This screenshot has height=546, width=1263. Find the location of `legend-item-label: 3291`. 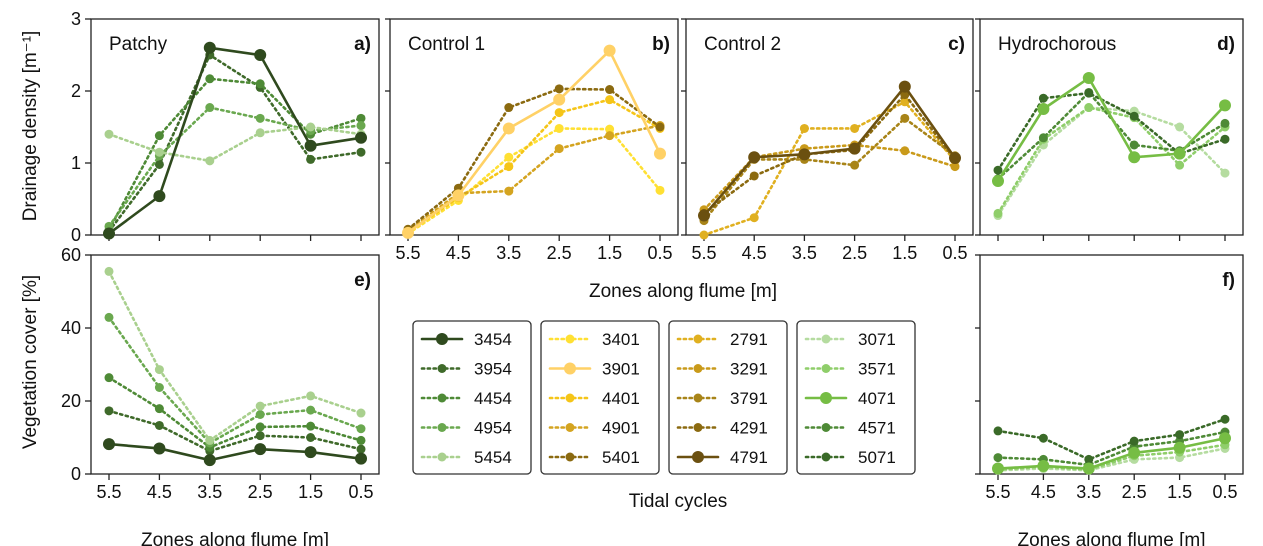

legend-item-label: 3291 is located at coordinates (749, 369).